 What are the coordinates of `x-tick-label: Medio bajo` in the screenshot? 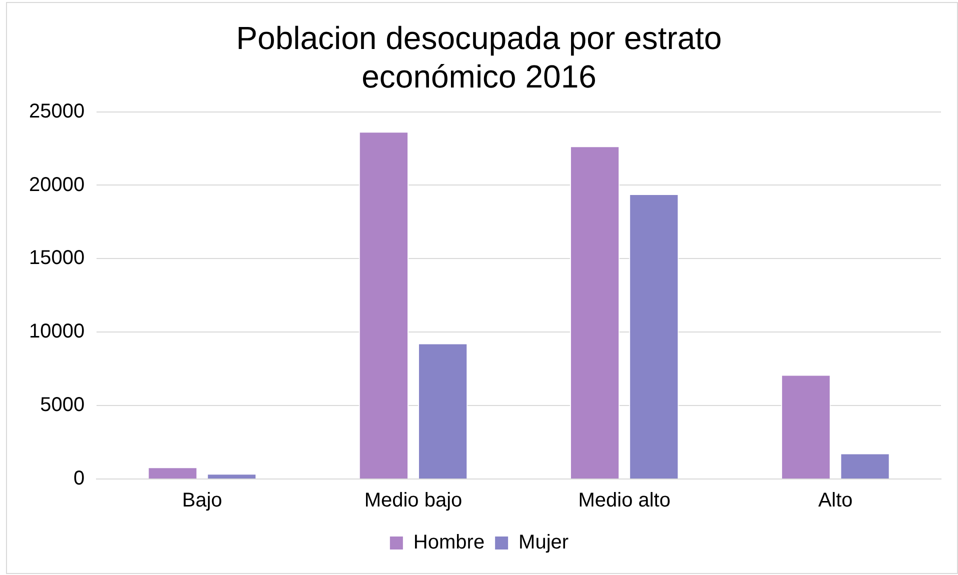 It's located at (413, 501).